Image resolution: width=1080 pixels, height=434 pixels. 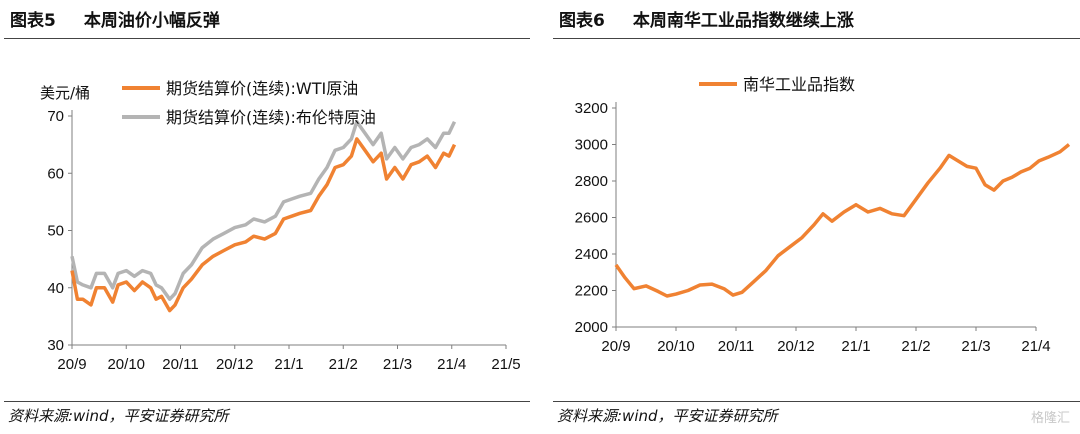 What do you see at coordinates (591, 291) in the screenshot?
I see `y-tick-label: 2200` at bounding box center [591, 291].